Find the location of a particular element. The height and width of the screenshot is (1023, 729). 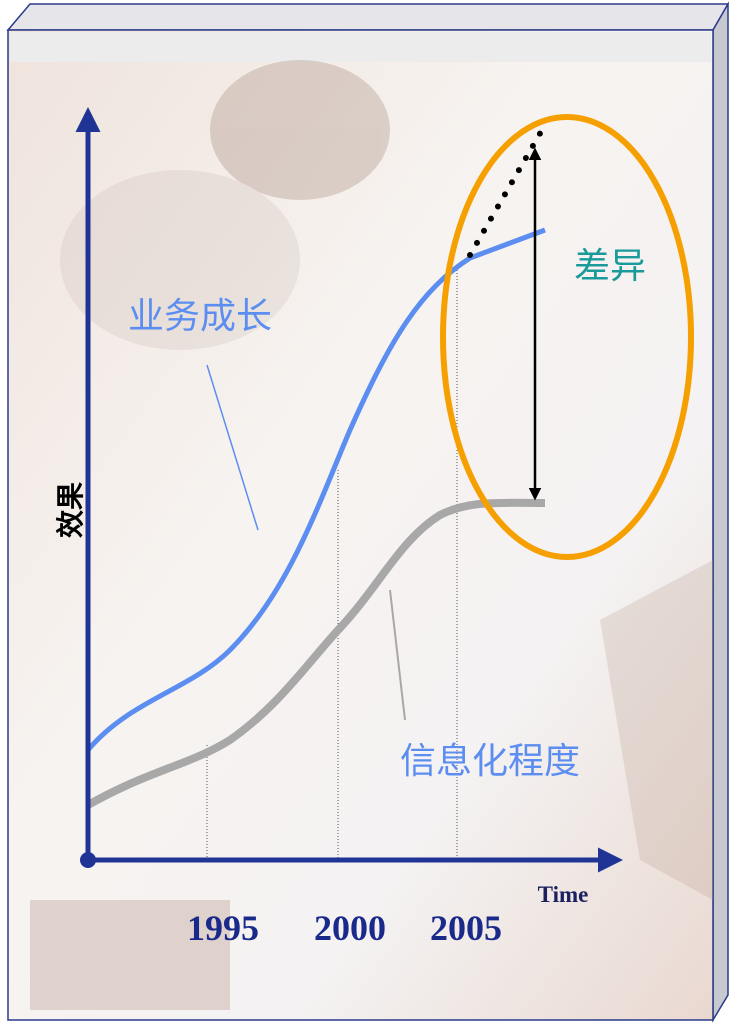

business-label: 业务成长 is located at coordinates (200, 316).